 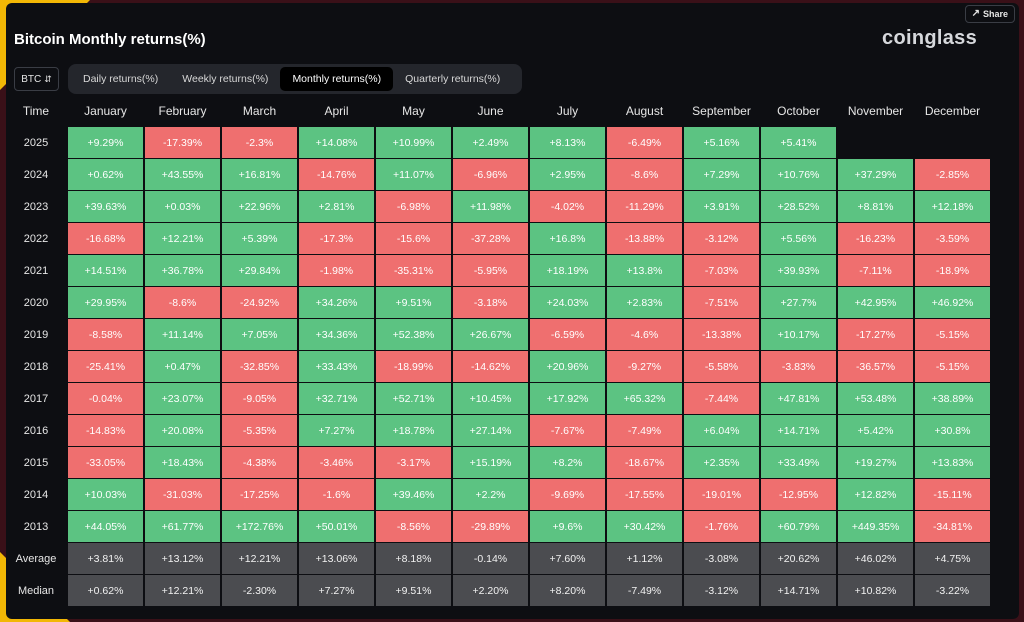 I want to click on column-header: June, so click(x=490, y=111).